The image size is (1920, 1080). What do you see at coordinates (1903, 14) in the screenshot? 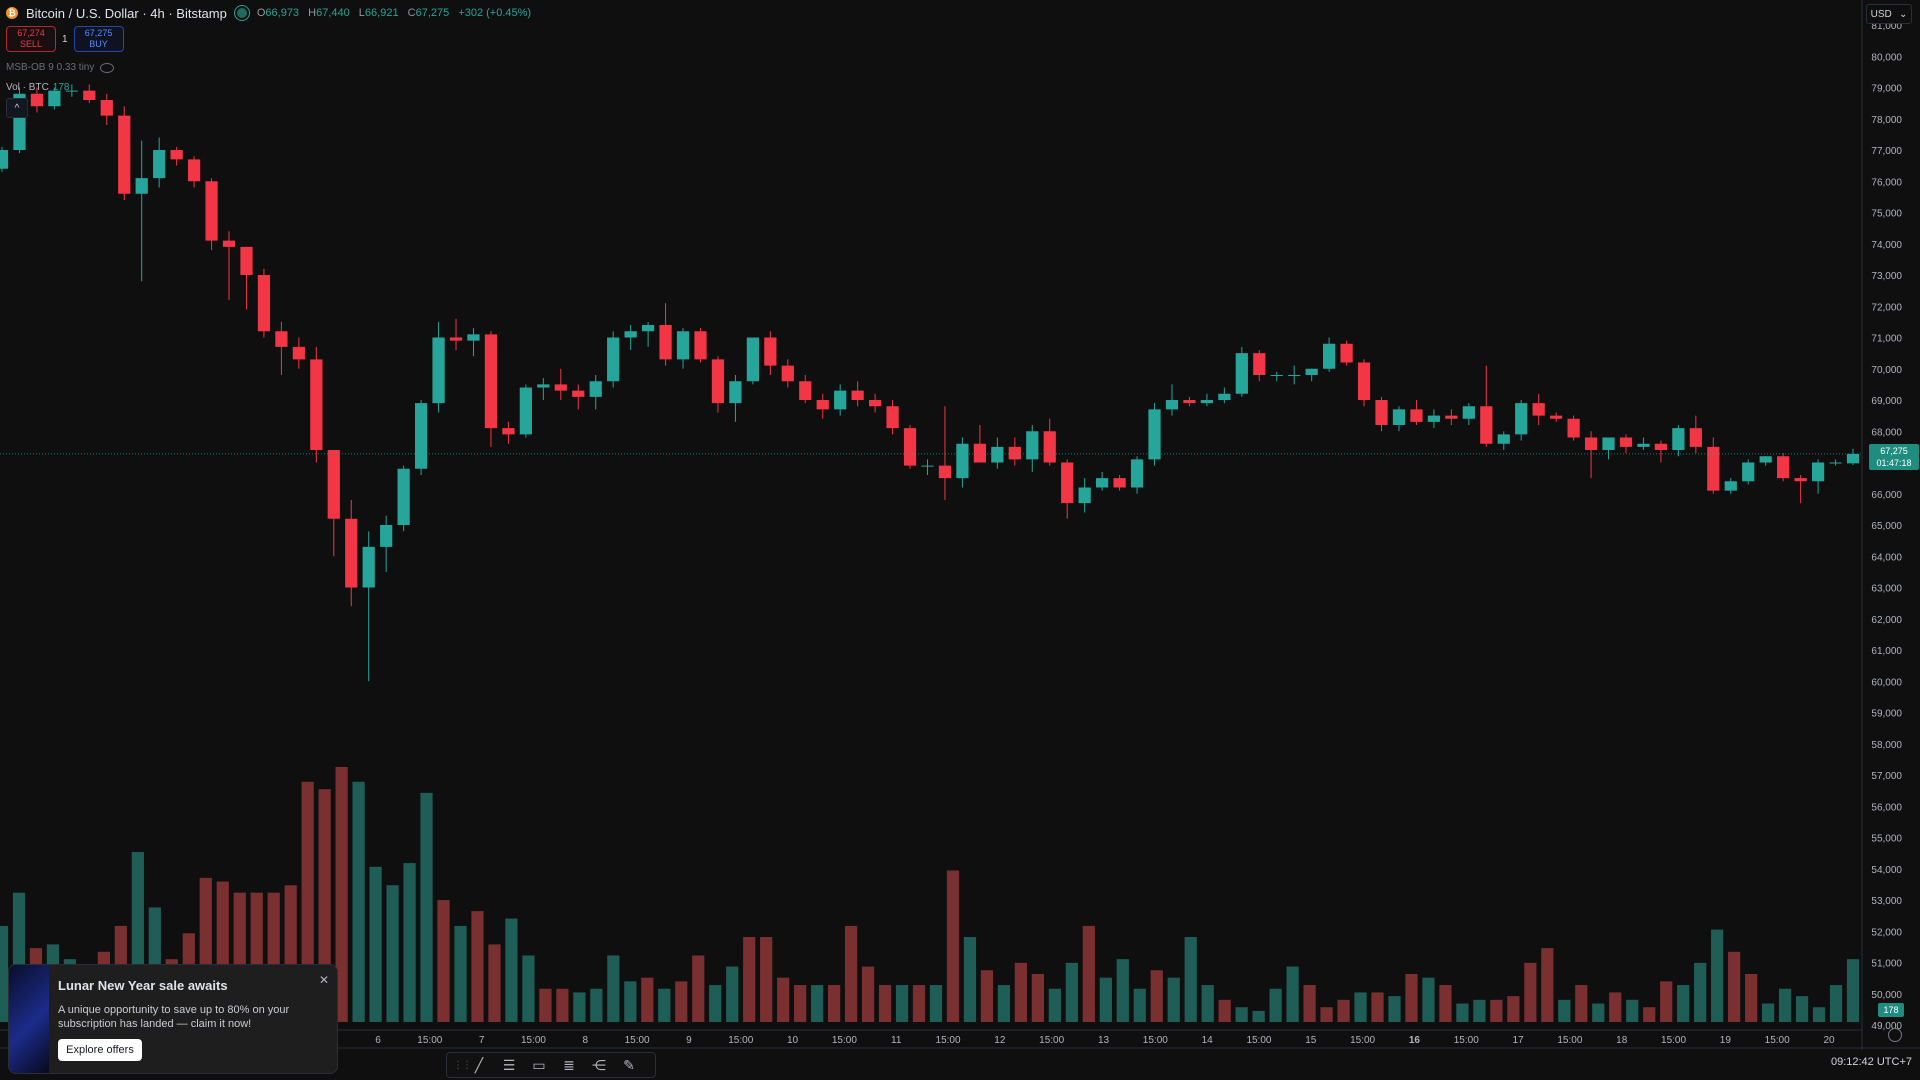
I see `chevron-down-icon: ⌄` at bounding box center [1903, 14].